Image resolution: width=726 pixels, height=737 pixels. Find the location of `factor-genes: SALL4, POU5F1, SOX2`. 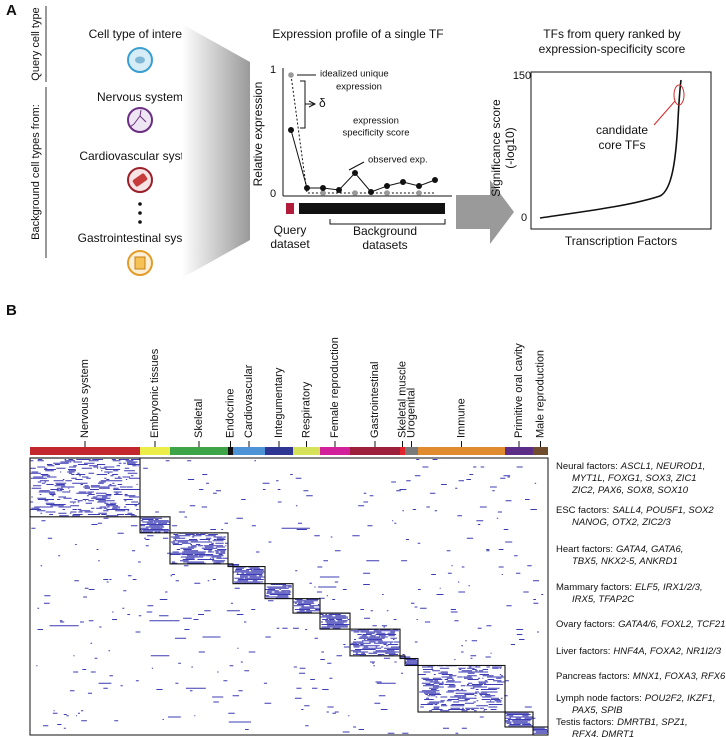

factor-genes: SALL4, POU5F1, SOX2 is located at coordinates (663, 510).